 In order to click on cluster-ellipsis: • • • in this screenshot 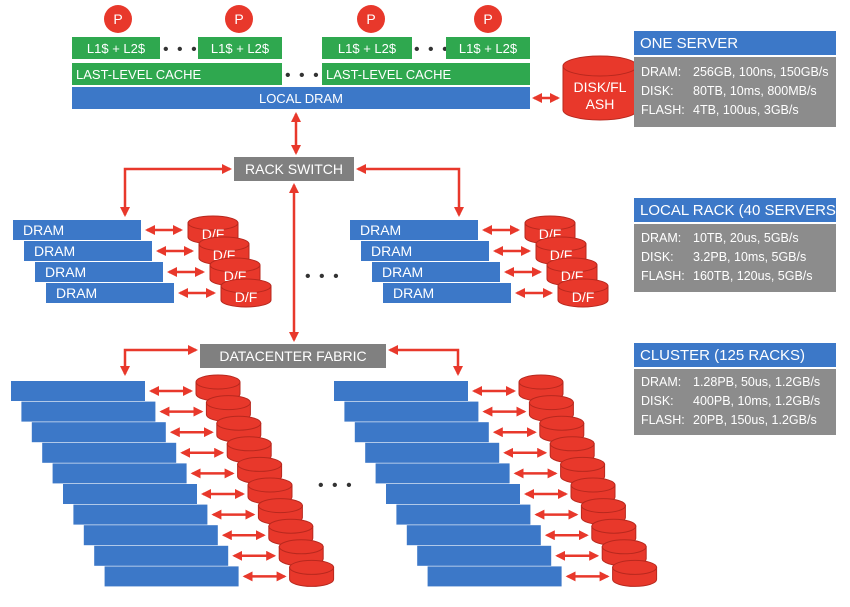, I will do `click(336, 485)`.